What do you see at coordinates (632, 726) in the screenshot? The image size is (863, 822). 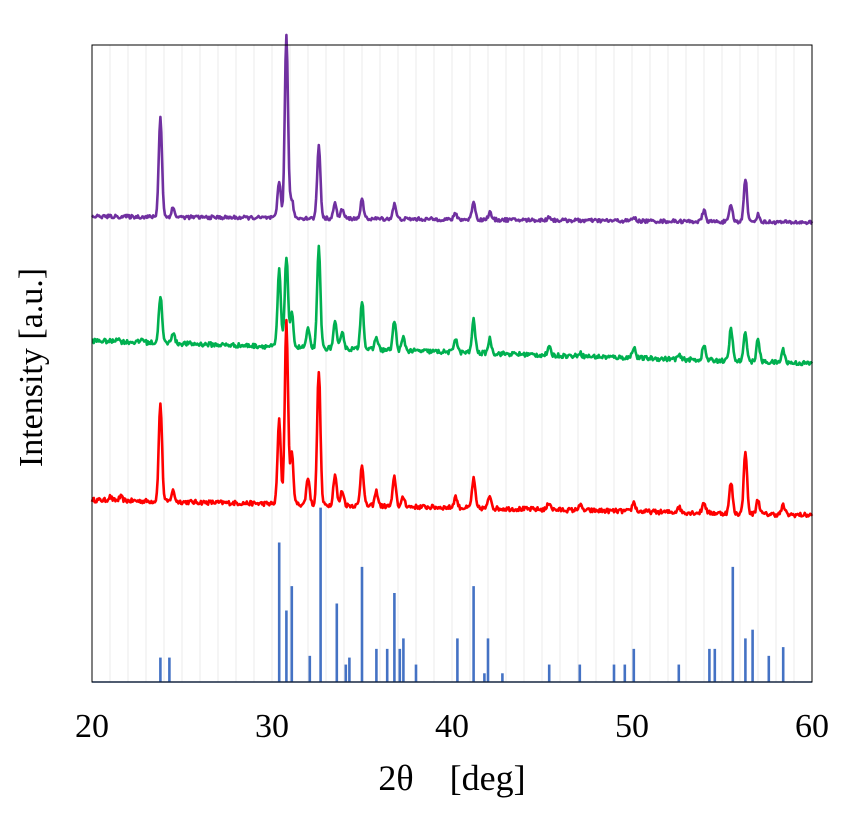 I see `x-tick-label: 50` at bounding box center [632, 726].